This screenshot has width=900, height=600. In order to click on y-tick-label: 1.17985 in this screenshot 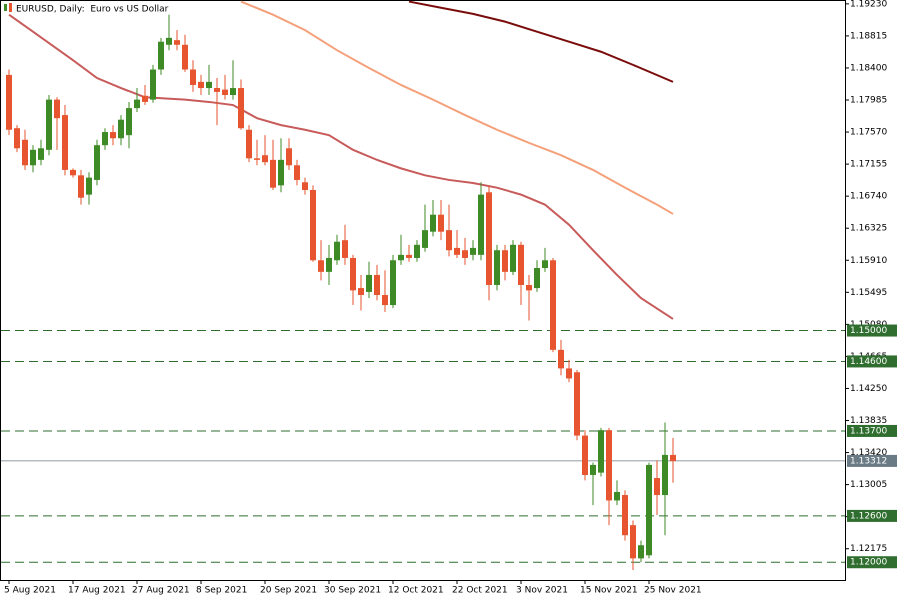, I will do `click(868, 101)`.